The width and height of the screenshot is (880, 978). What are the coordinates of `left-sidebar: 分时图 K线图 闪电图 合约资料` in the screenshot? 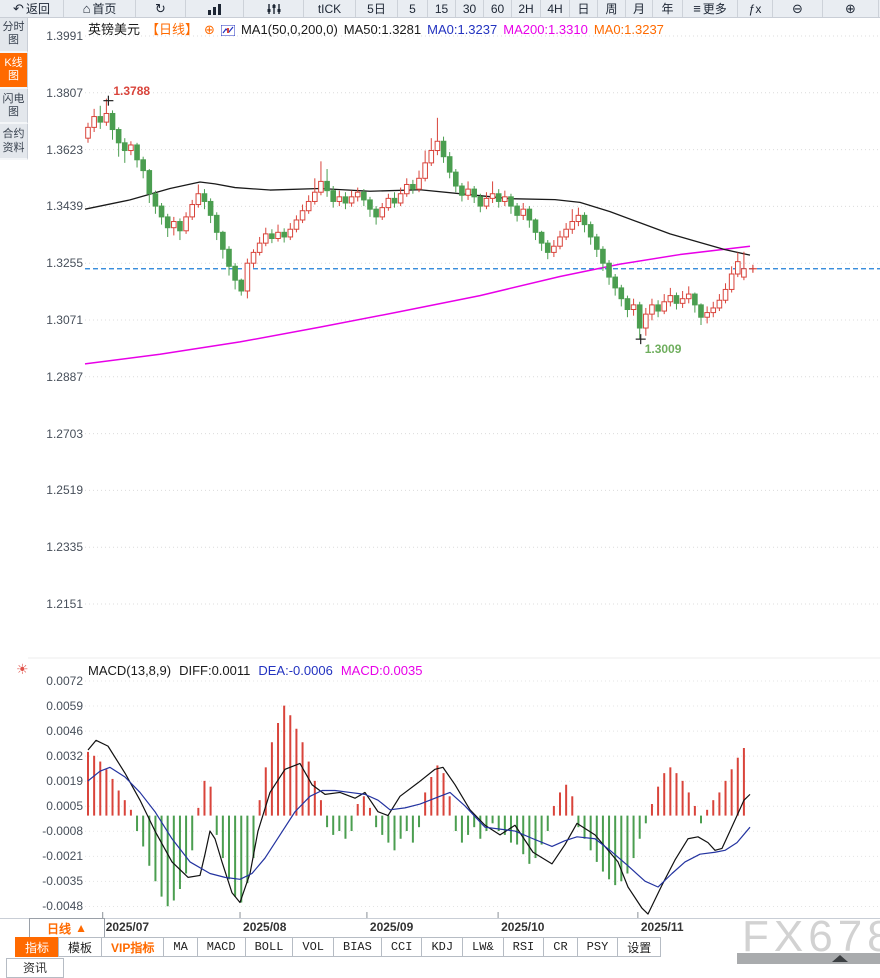 It's located at (14, 89).